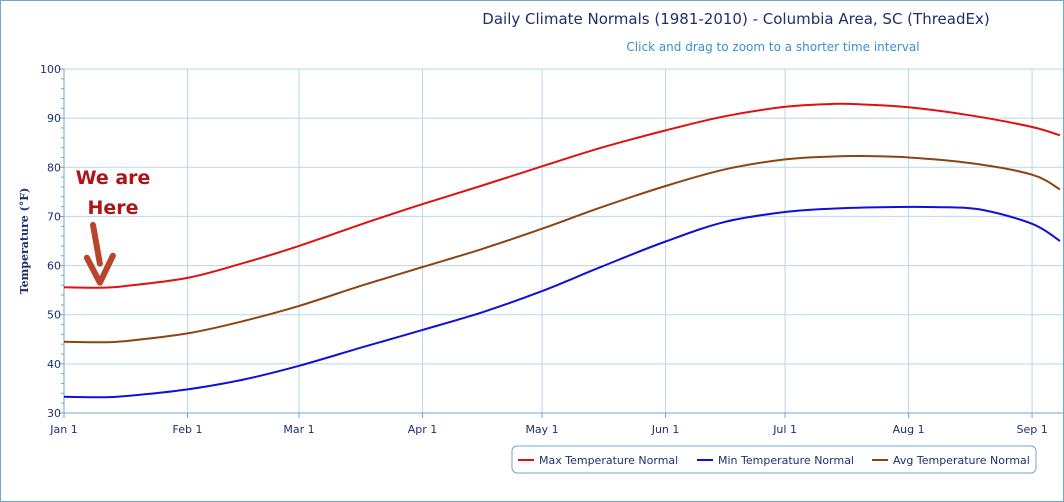 The image size is (1064, 502). What do you see at coordinates (1031, 429) in the screenshot?
I see `x-tick-label-8: Sep 1` at bounding box center [1031, 429].